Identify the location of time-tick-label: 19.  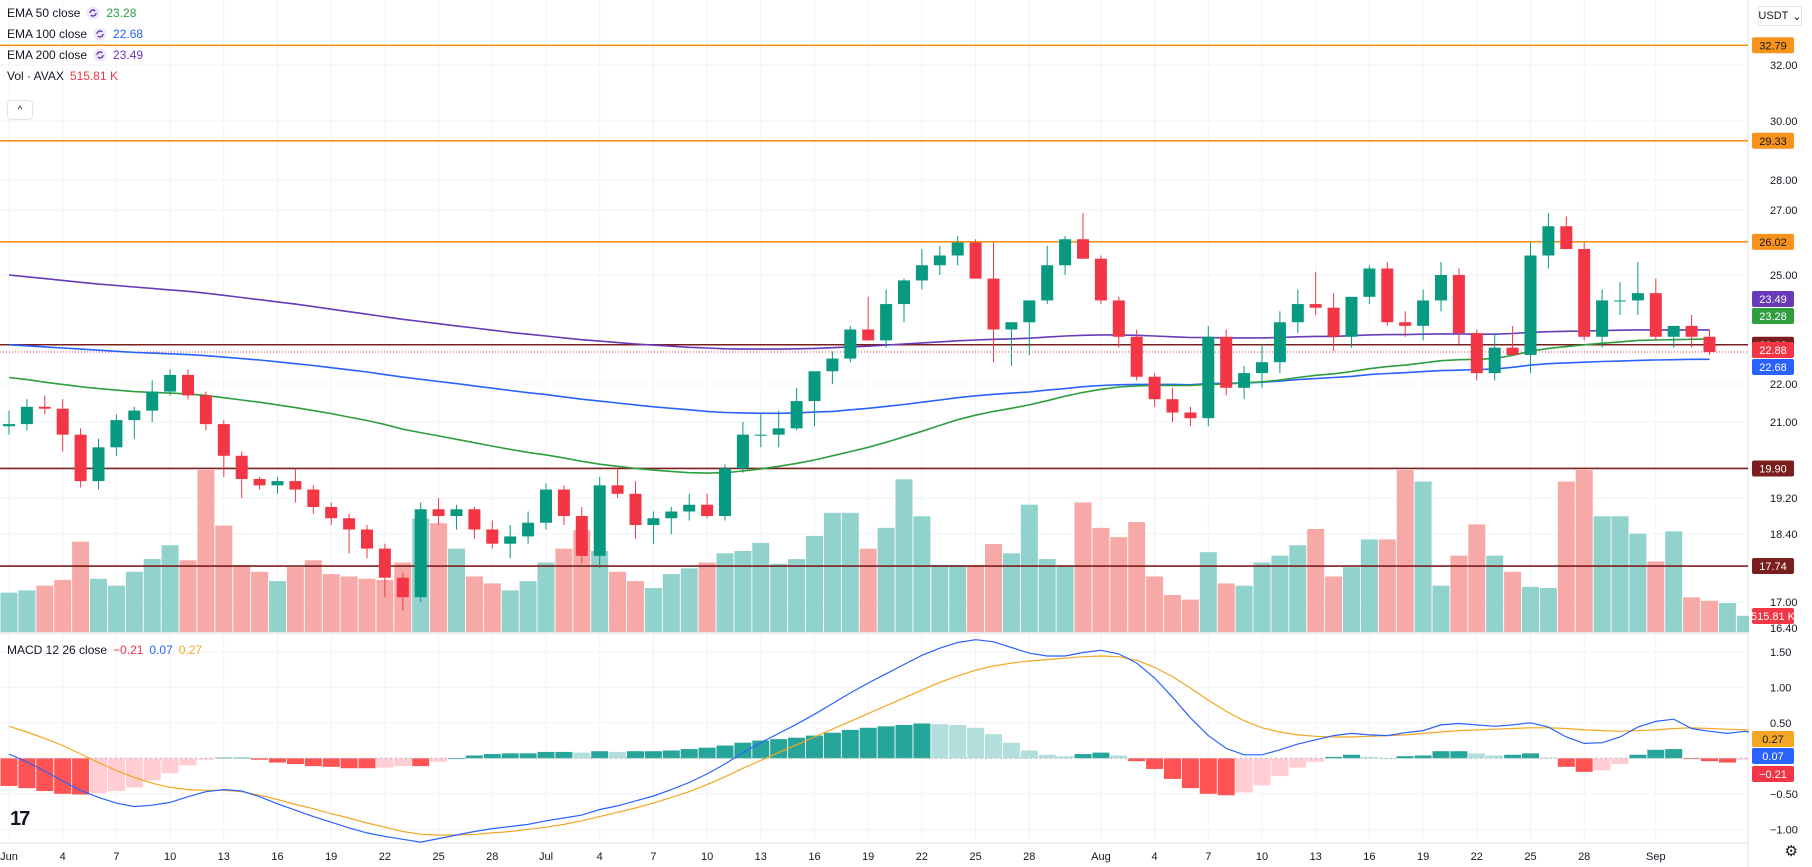
(868, 857).